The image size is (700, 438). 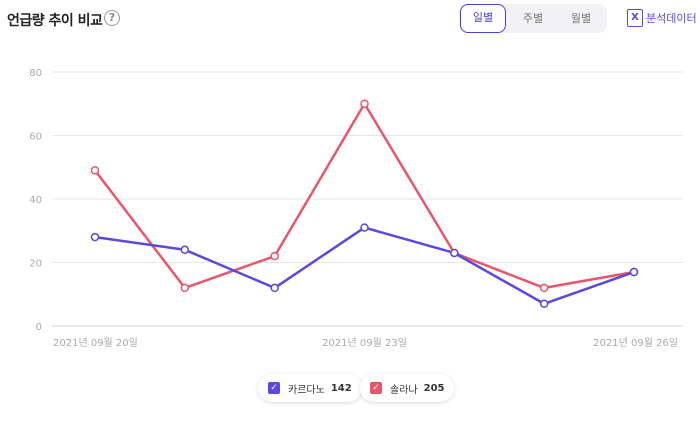 I want to click on legend-label: 솔라나, so click(x=404, y=390).